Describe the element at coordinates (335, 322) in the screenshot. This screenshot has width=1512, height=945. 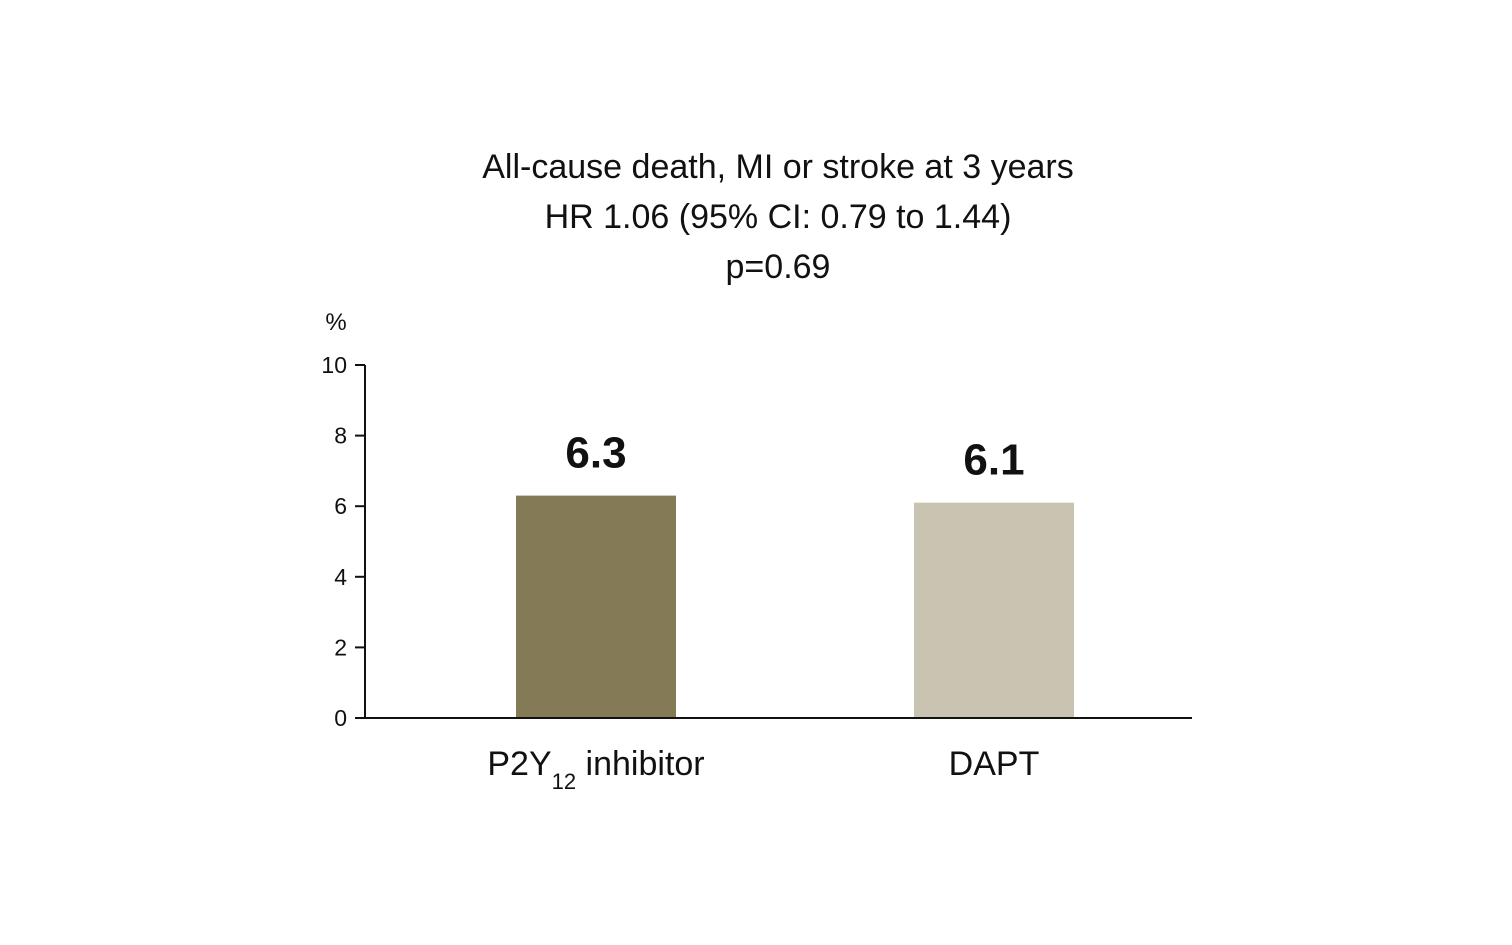
I see `y-axis-unit-label: %` at that location.